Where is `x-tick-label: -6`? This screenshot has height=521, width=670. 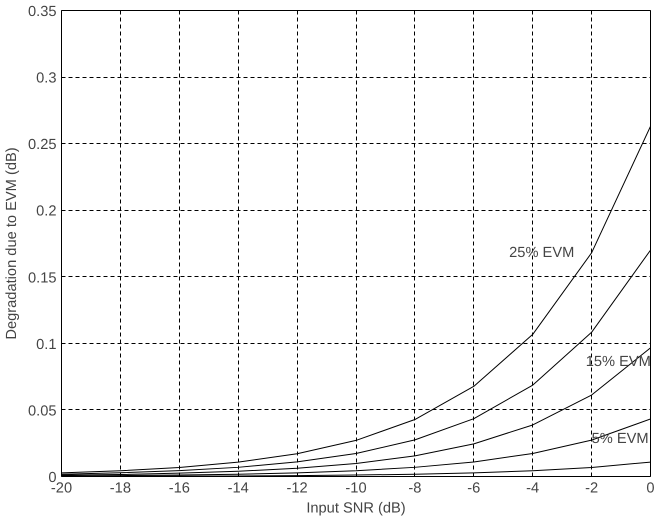
x-tick-label: -6 is located at coordinates (473, 488).